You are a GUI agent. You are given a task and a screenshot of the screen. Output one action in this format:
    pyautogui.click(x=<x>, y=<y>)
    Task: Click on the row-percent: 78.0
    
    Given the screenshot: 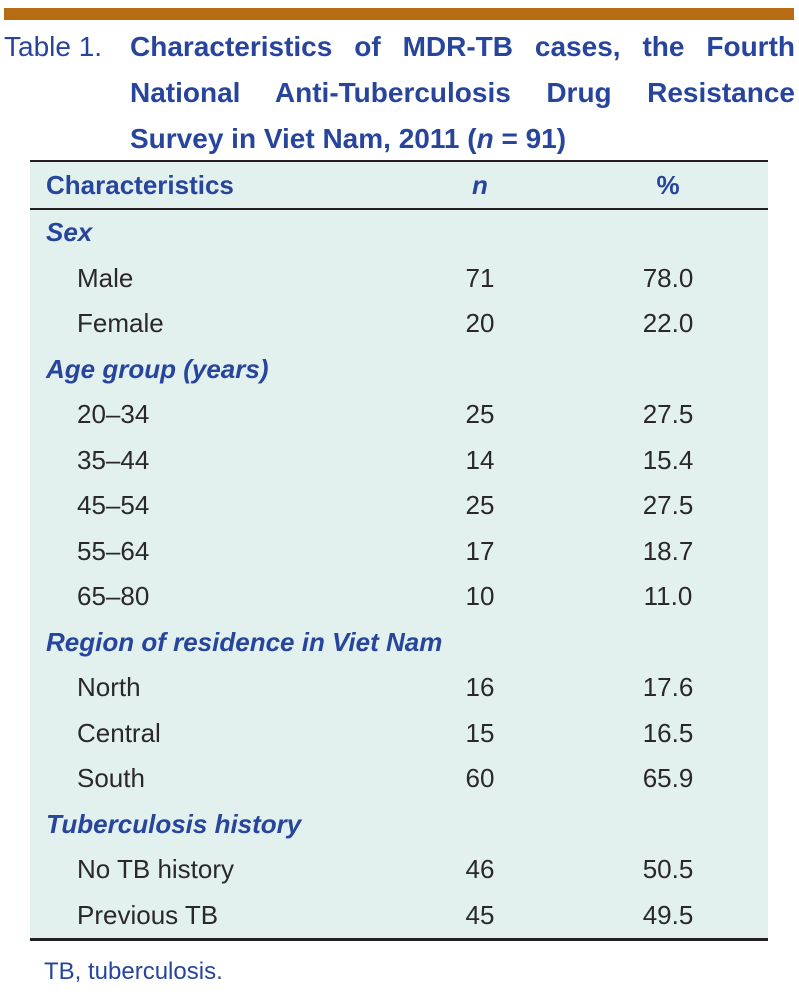 What is the action you would take?
    pyautogui.click(x=668, y=277)
    